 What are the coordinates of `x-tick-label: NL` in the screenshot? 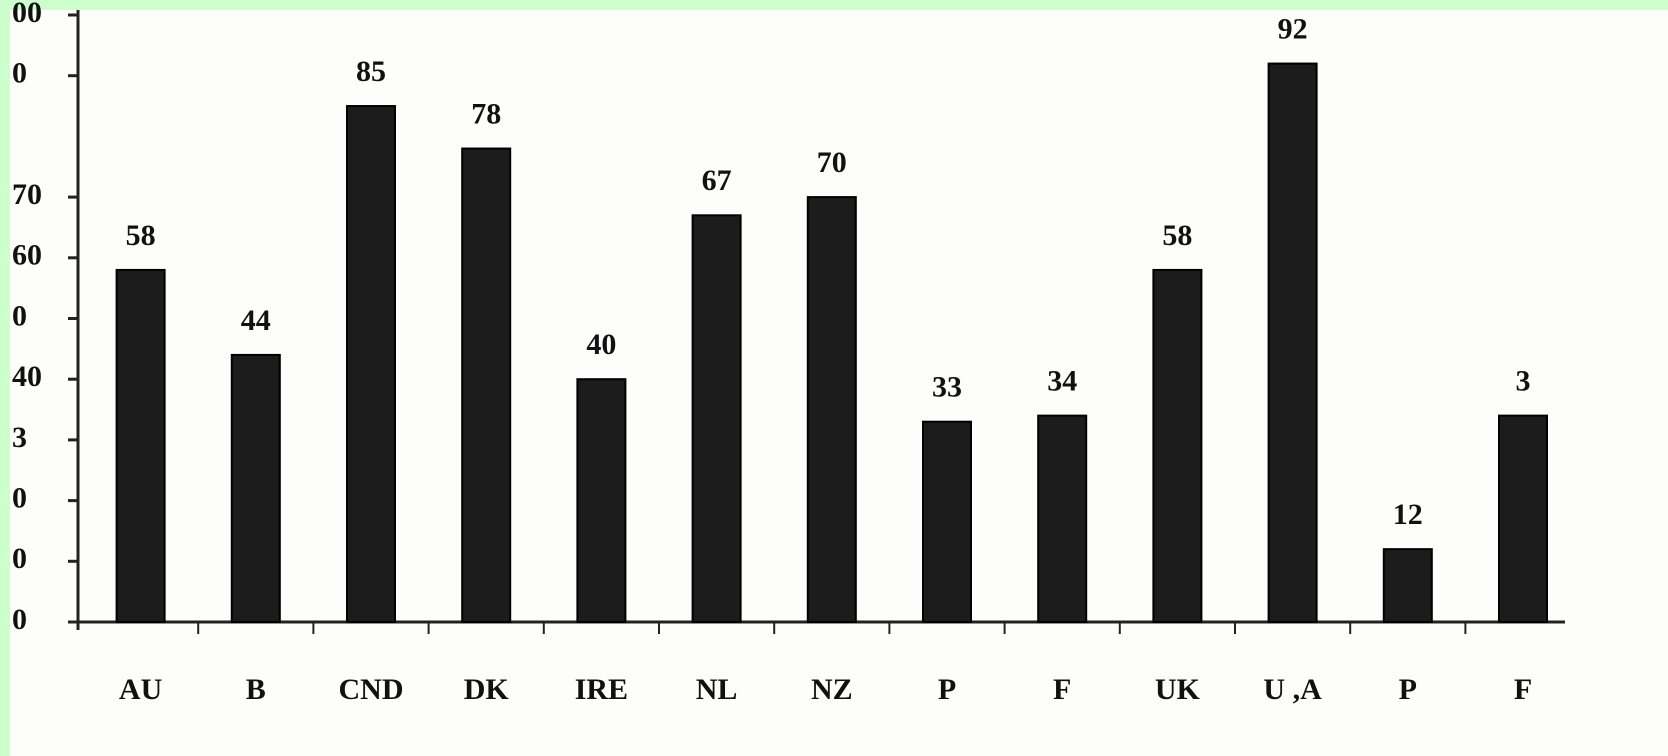 It's located at (717, 689).